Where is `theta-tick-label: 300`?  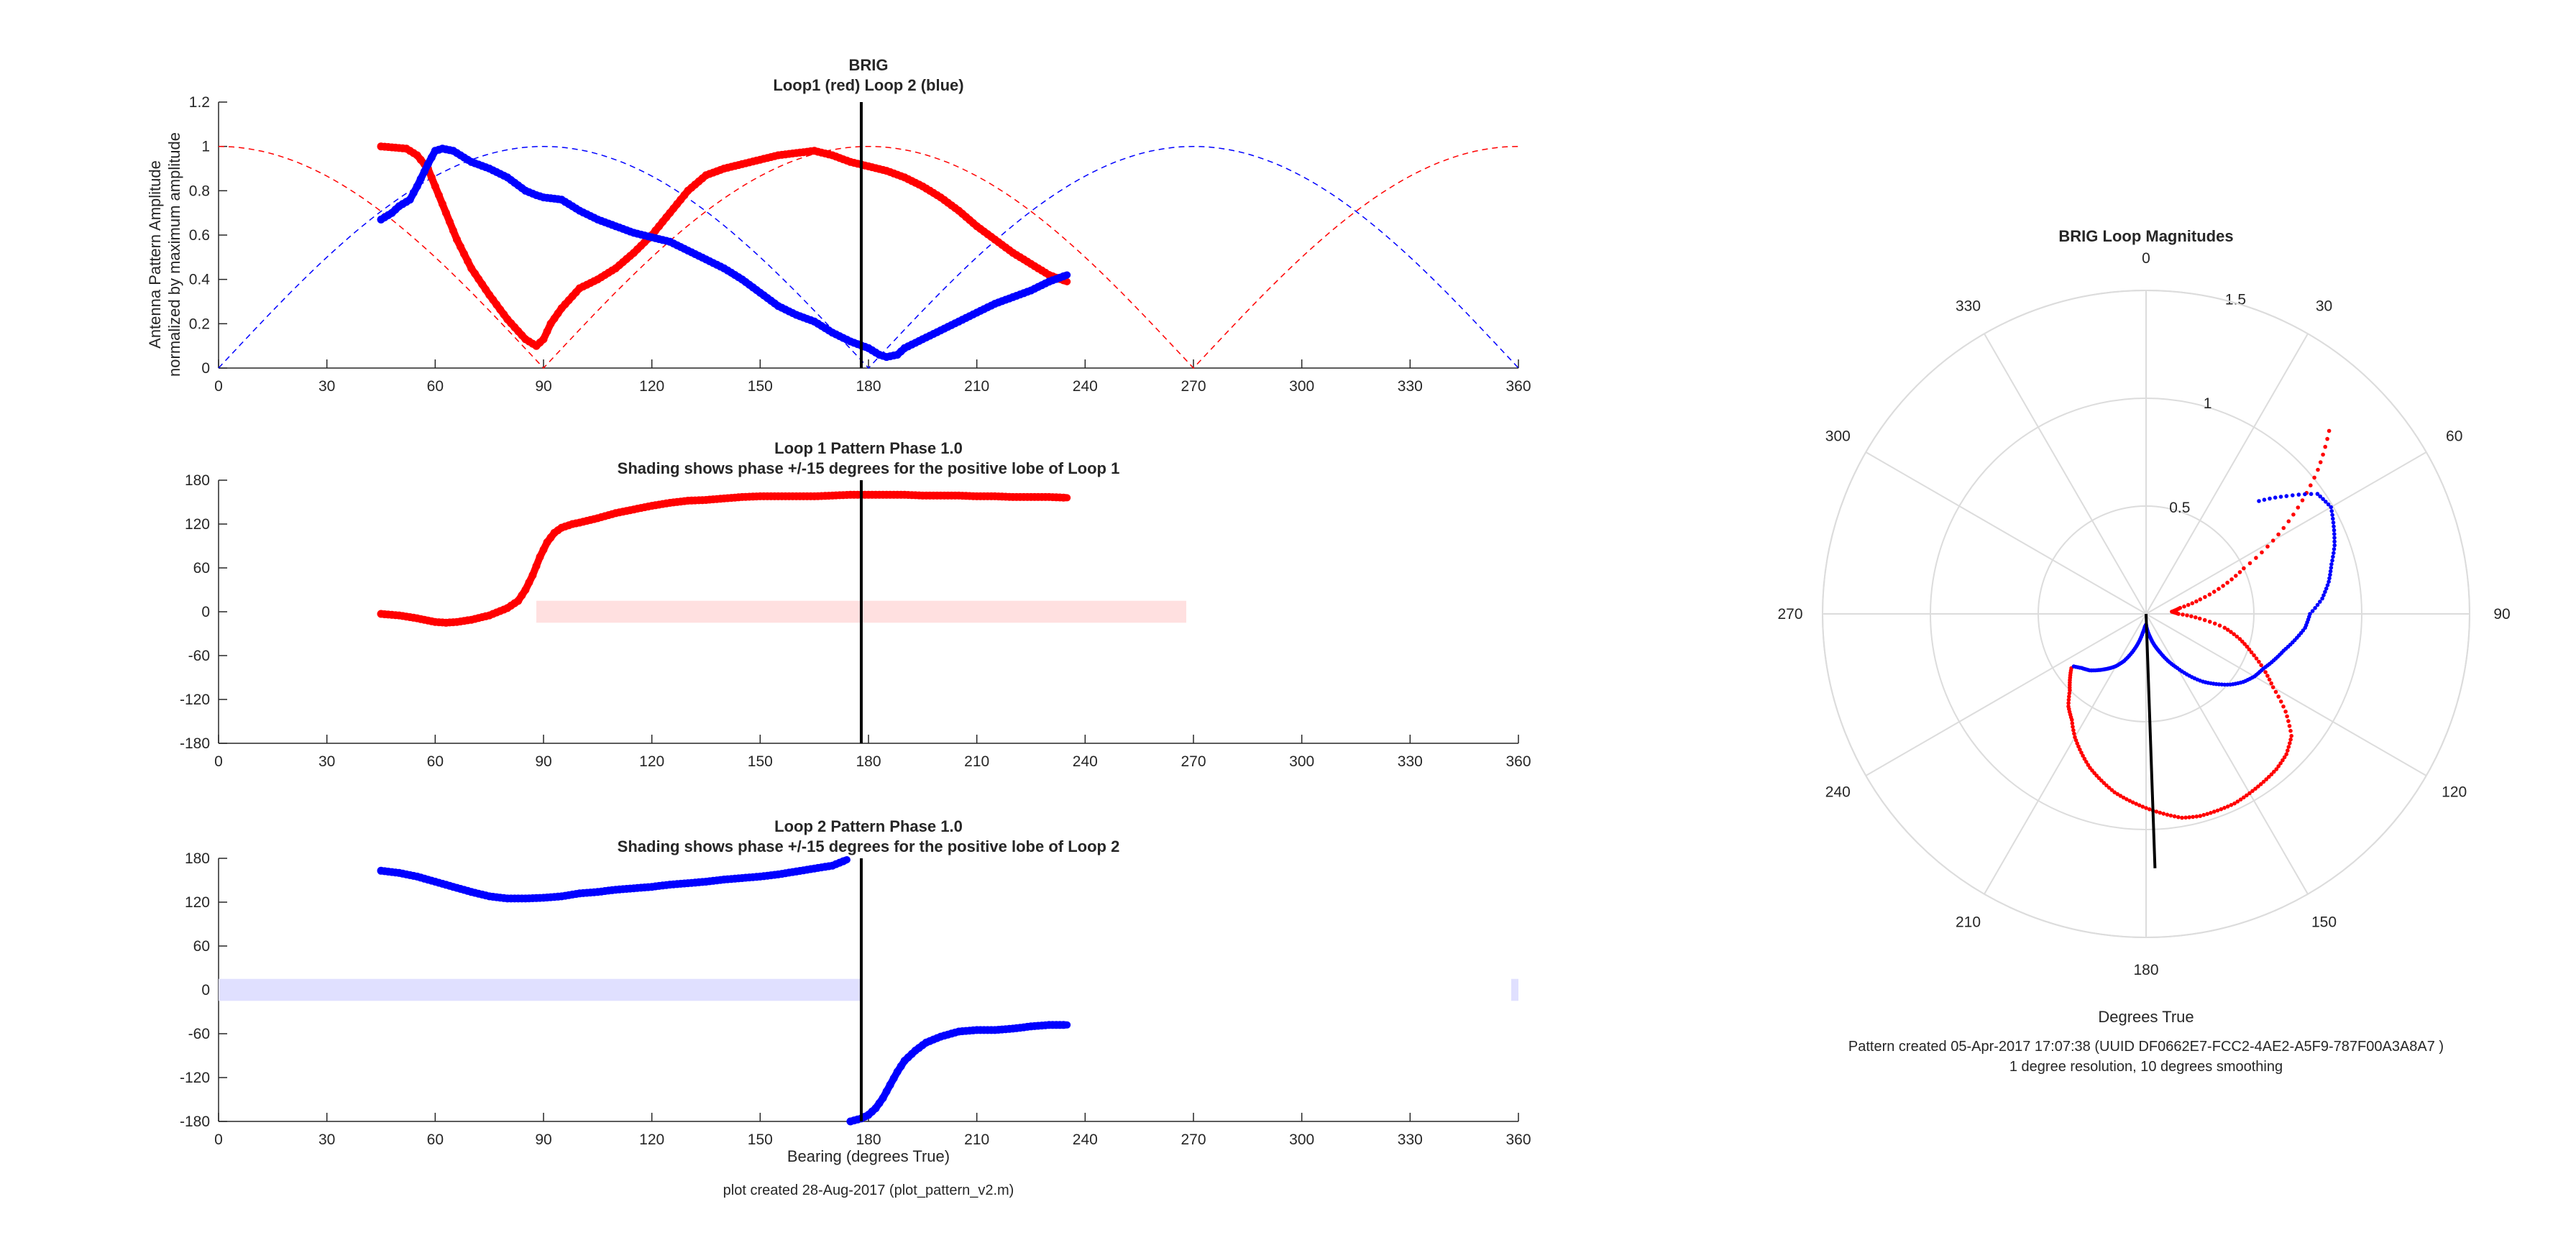
theta-tick-label: 300 is located at coordinates (1838, 436).